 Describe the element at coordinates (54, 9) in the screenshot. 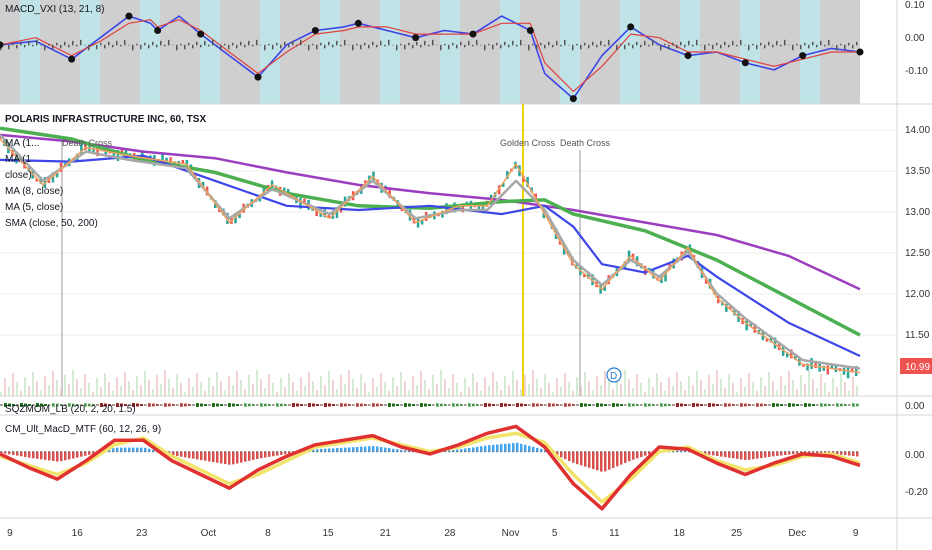

I see `macd-title: MACD_VXI (13, 21, 8)` at that location.